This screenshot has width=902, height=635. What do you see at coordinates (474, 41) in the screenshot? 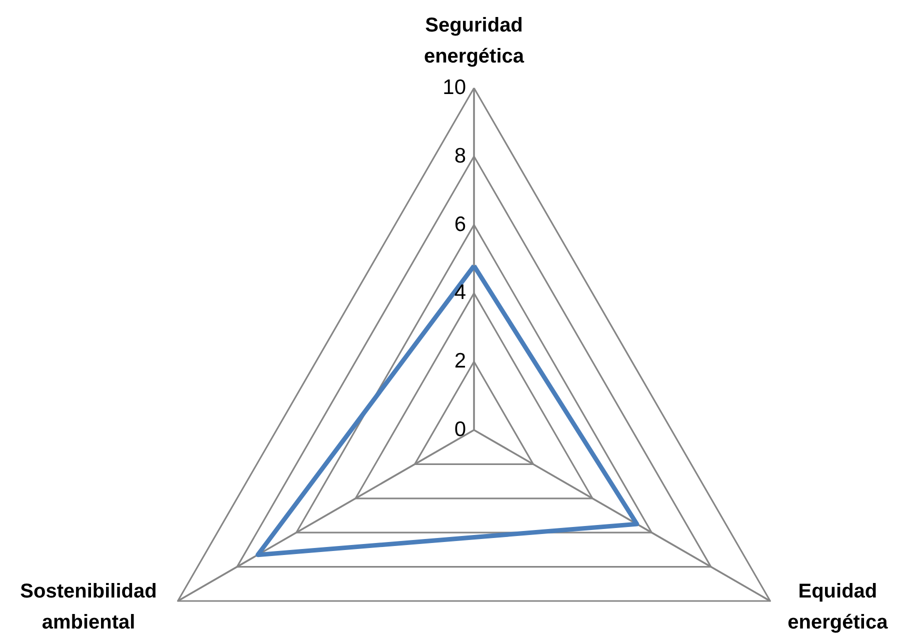
I see `spoke-label: Seguridad energética` at bounding box center [474, 41].